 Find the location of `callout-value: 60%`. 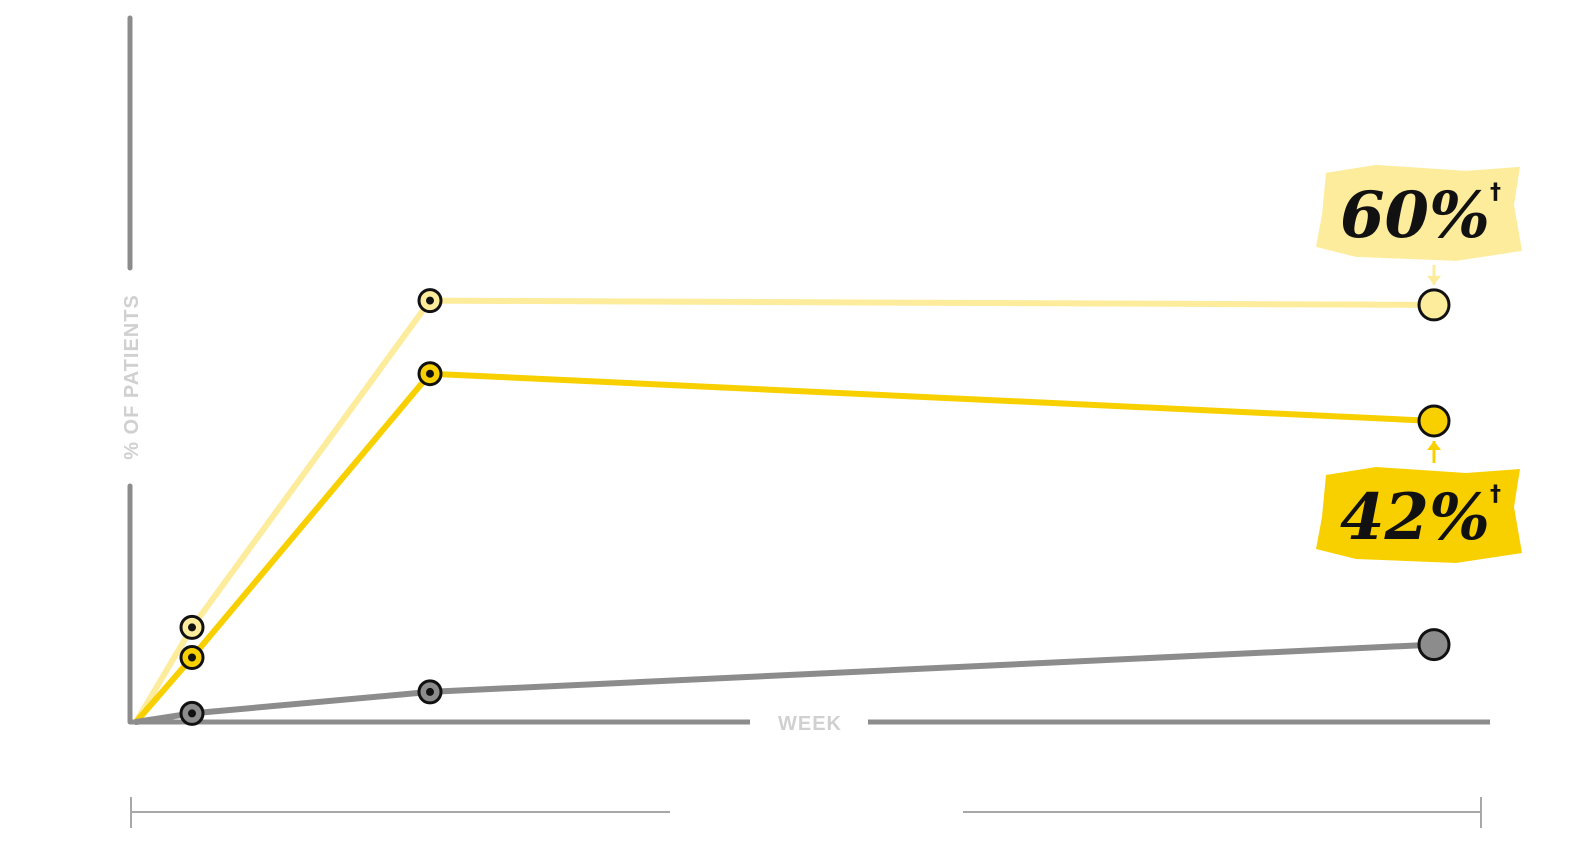

callout-value: 60% is located at coordinates (1415, 215).